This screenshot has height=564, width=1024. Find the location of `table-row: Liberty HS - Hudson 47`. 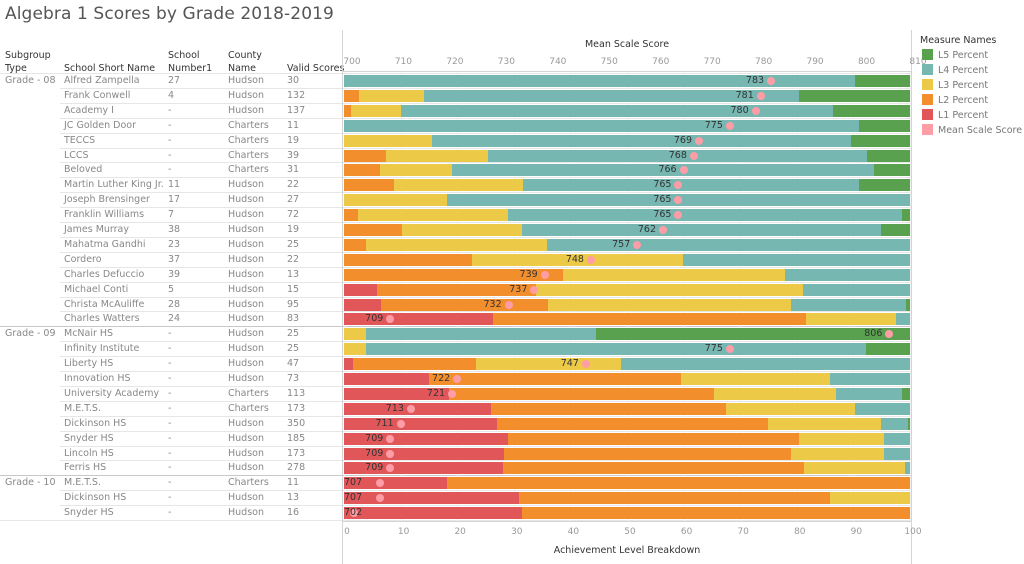

table-row: Liberty HS - Hudson 47 is located at coordinates (171, 364).